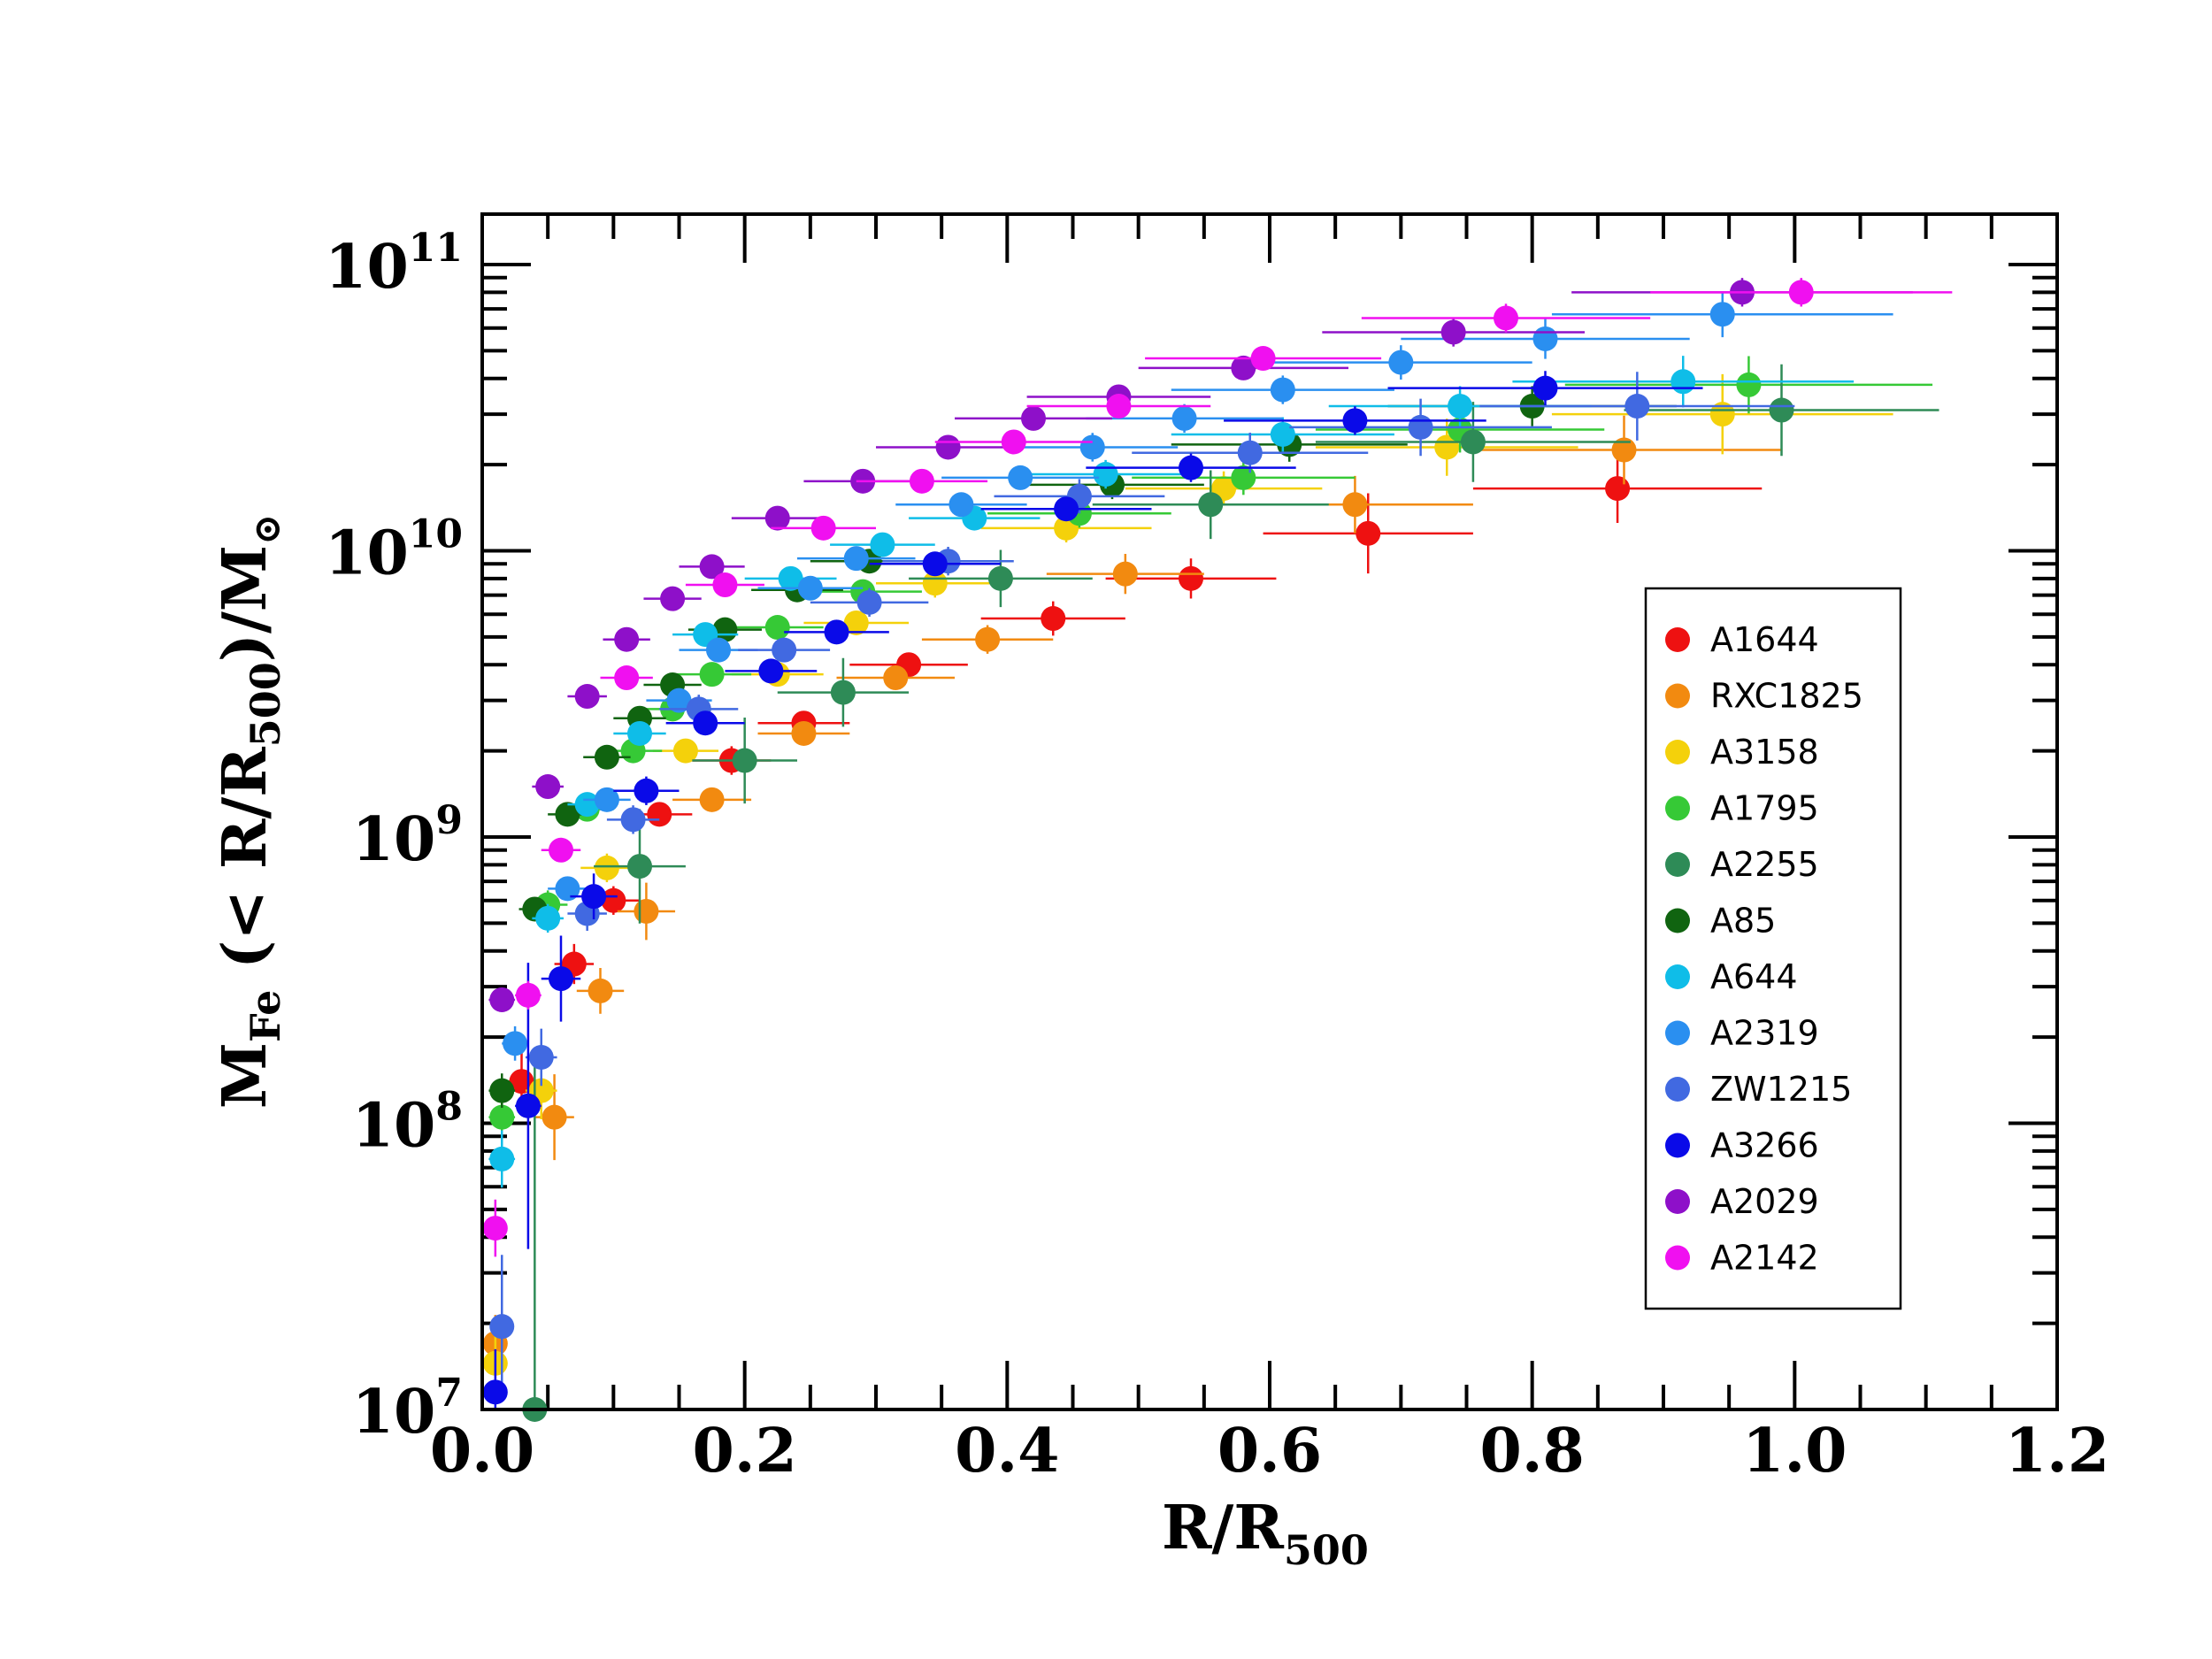 Image resolution: width=2212 pixels, height=1659 pixels. What do you see at coordinates (1759, 1089) in the screenshot?
I see `legend-item-zw1215: ZW1215` at bounding box center [1759, 1089].